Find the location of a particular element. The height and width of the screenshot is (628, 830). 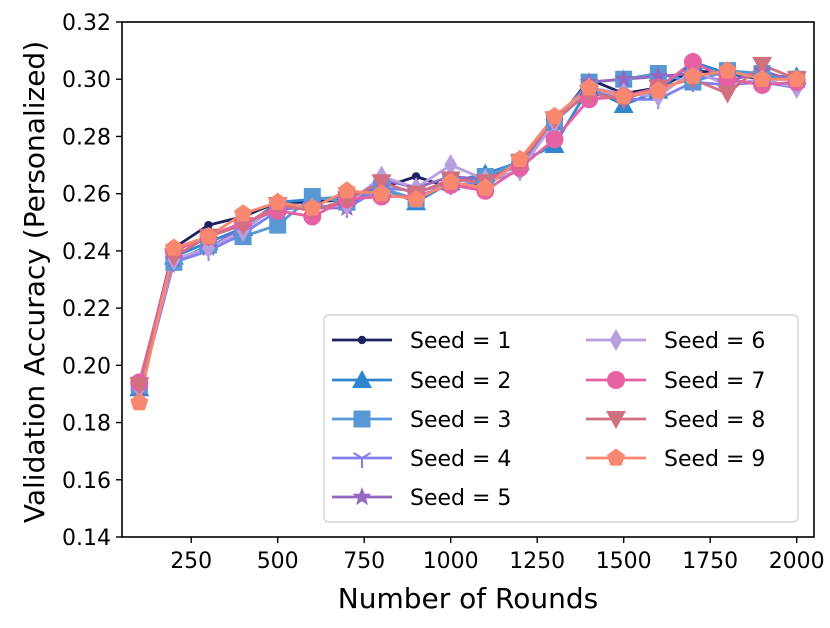

x-tick-label: 250 is located at coordinates (191, 561).